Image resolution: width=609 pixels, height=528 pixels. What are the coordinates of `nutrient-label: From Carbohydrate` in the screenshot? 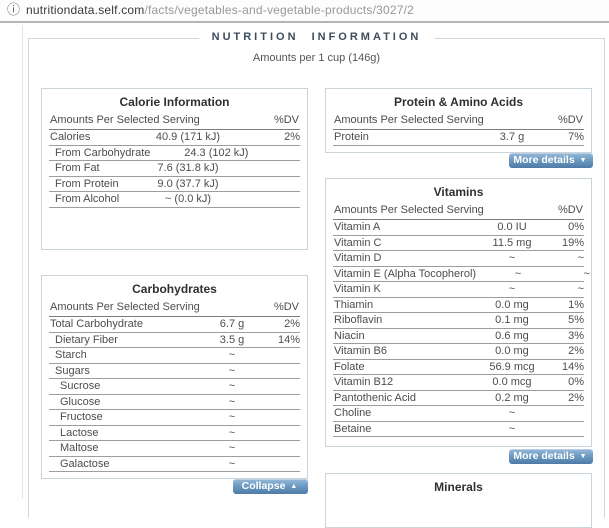 It's located at (103, 152).